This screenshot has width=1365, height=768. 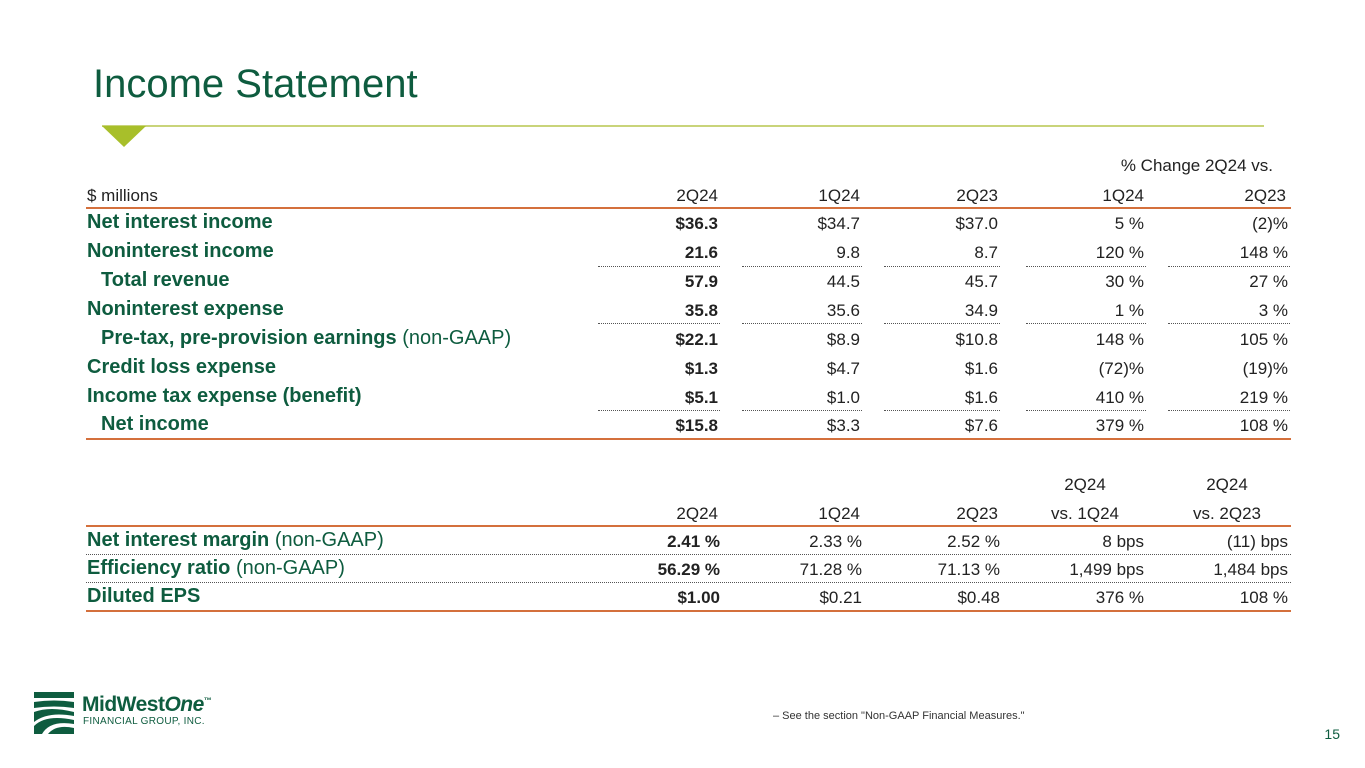 I want to click on cell-2q24: 57.9, so click(x=701, y=281).